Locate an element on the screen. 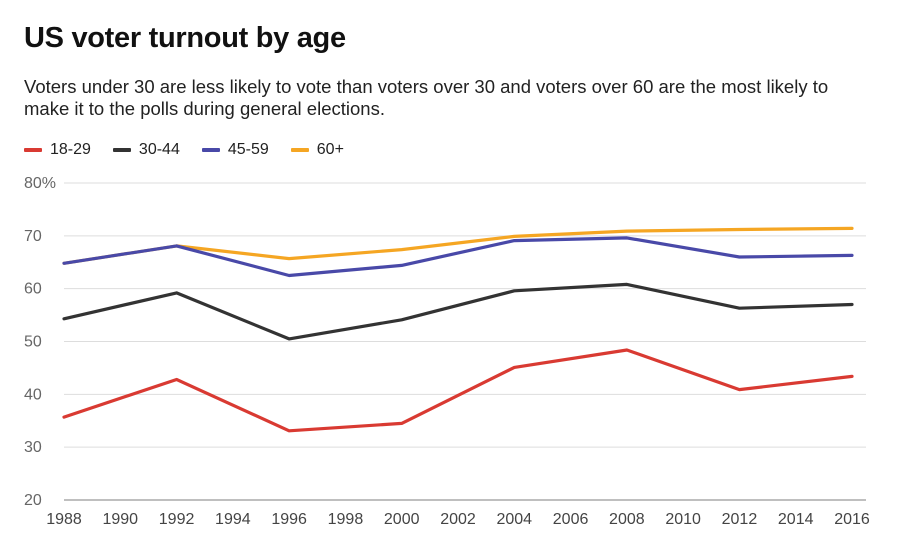 Image resolution: width=900 pixels, height=557 pixels. x-tick-label: 1998 is located at coordinates (346, 519).